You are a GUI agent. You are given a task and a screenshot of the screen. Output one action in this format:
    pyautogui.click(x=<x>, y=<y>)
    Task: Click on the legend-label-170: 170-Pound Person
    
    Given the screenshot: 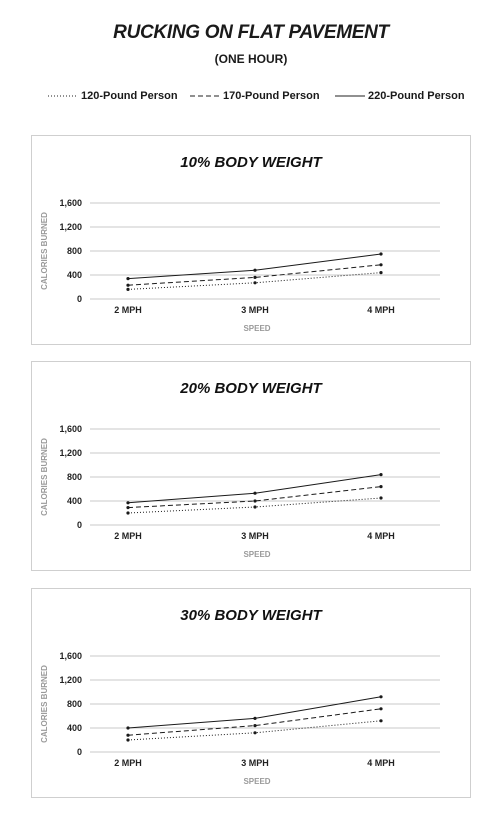 What is the action you would take?
    pyautogui.click(x=271, y=96)
    